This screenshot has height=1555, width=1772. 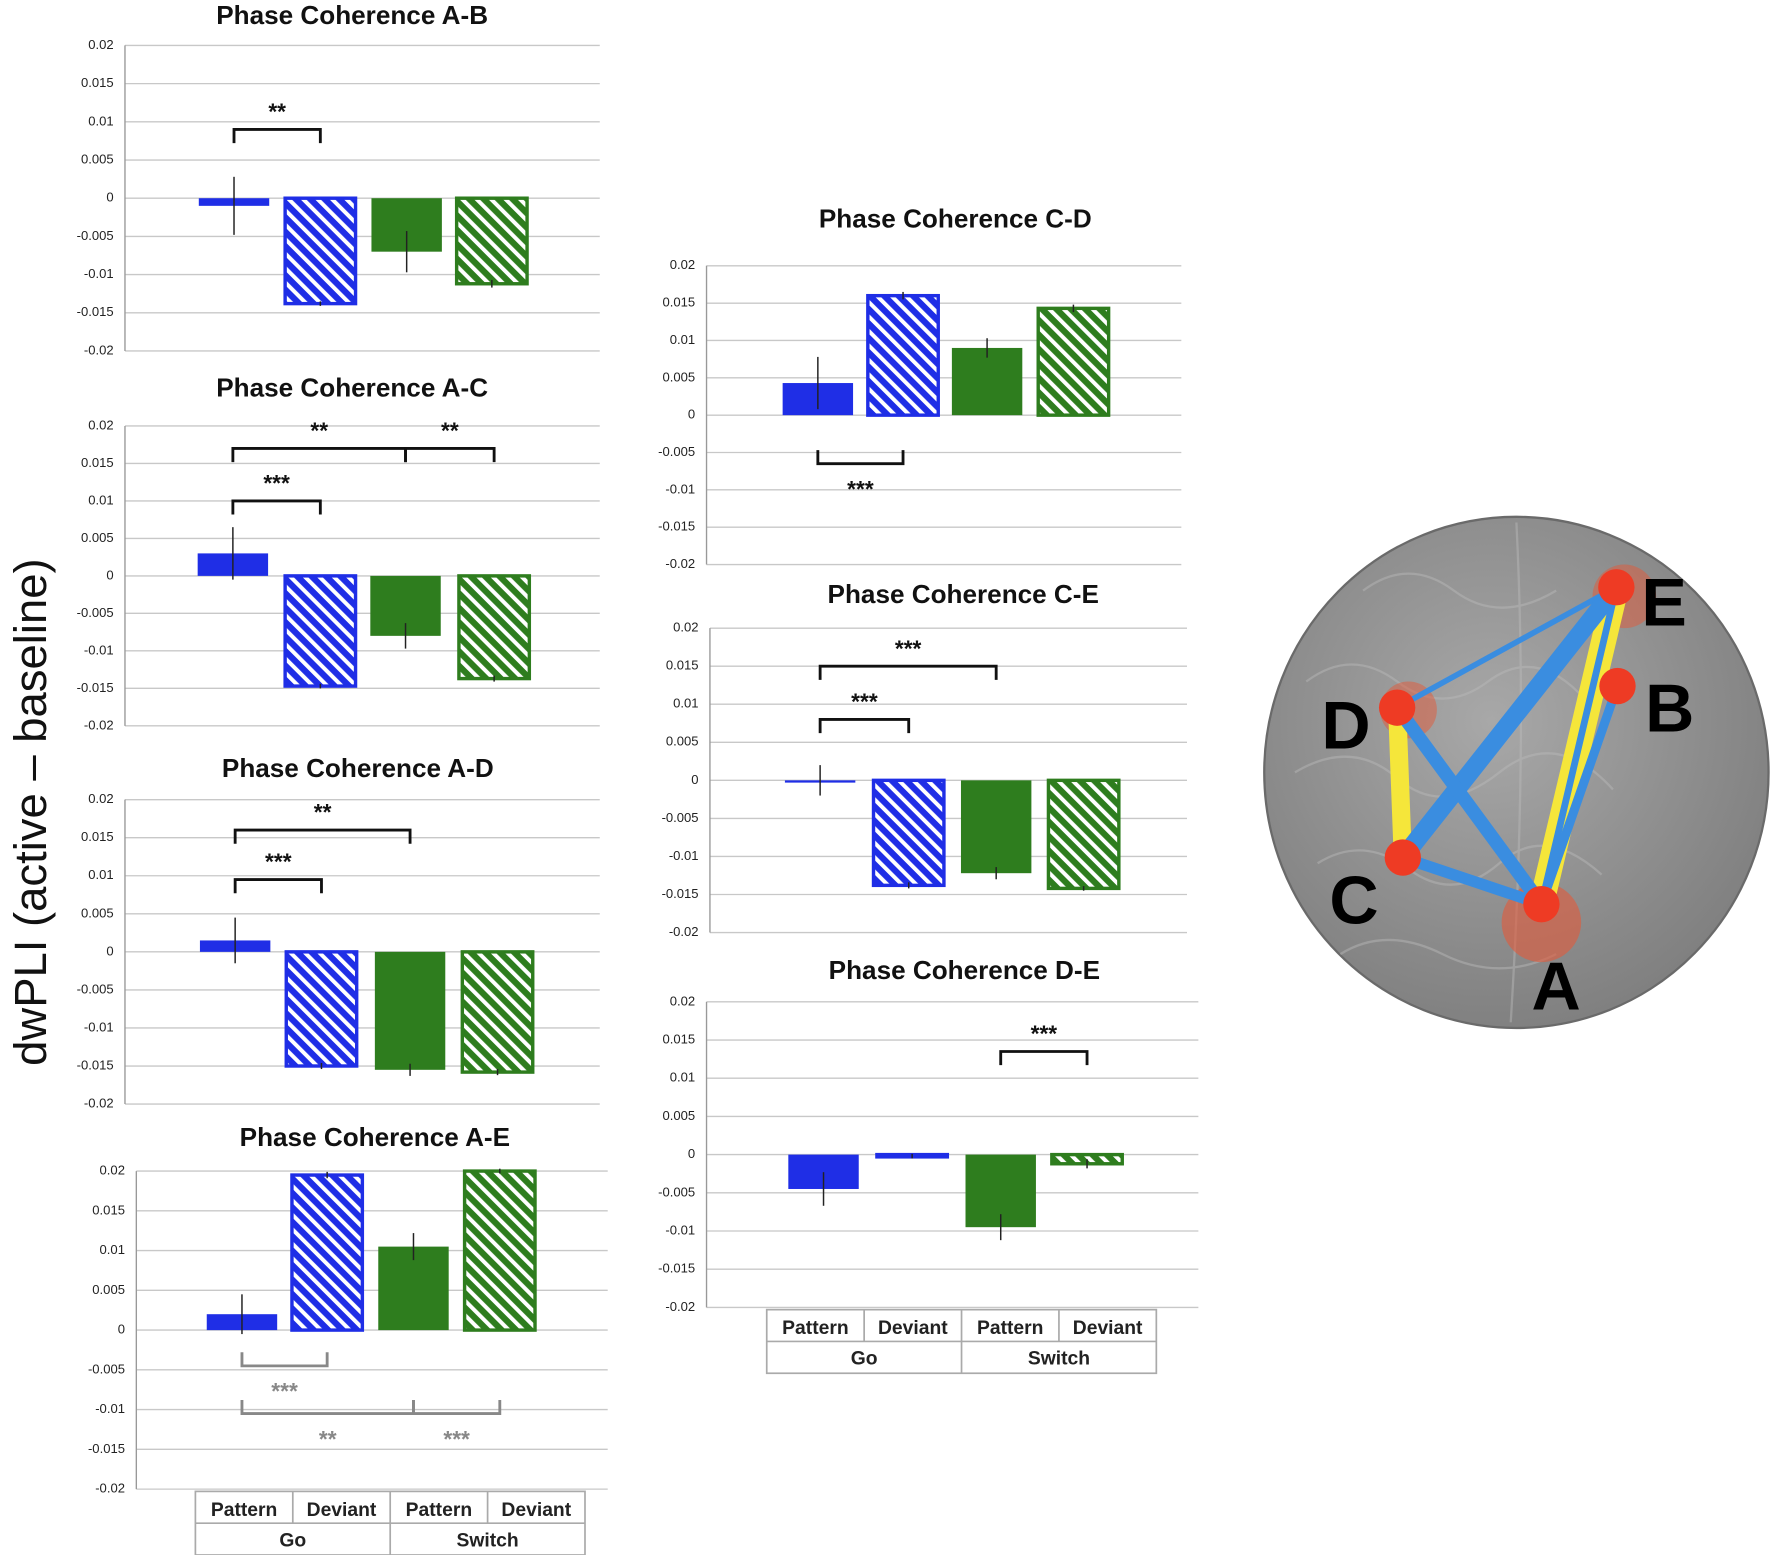 I want to click on y-axis-label: dwPLI (active – baseline), so click(x=30, y=811).